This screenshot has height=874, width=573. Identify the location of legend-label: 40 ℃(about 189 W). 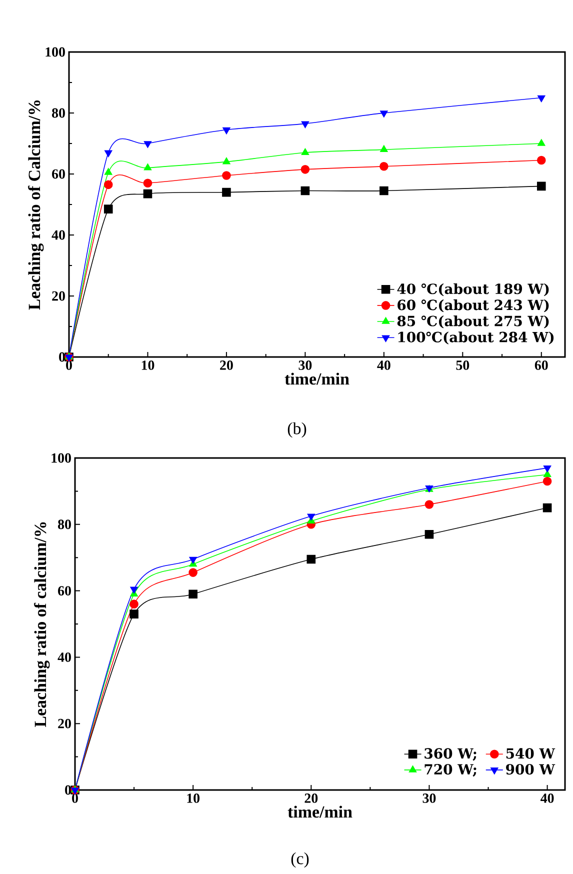
(473, 289).